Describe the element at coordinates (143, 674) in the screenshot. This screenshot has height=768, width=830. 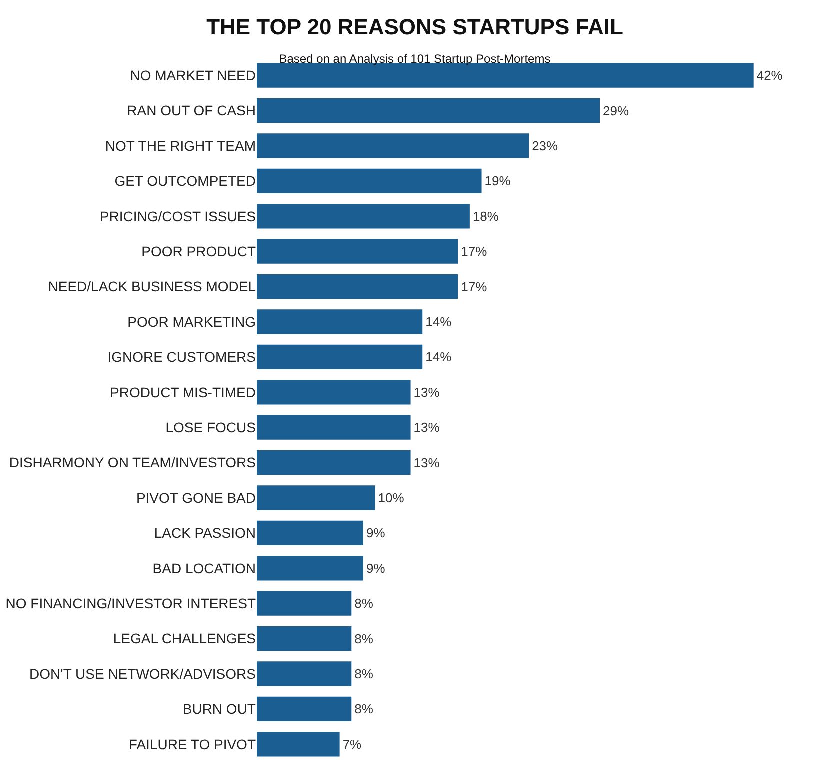
I see `y-tick-label: DON'T USE NETWORK/ADVISORS` at that location.